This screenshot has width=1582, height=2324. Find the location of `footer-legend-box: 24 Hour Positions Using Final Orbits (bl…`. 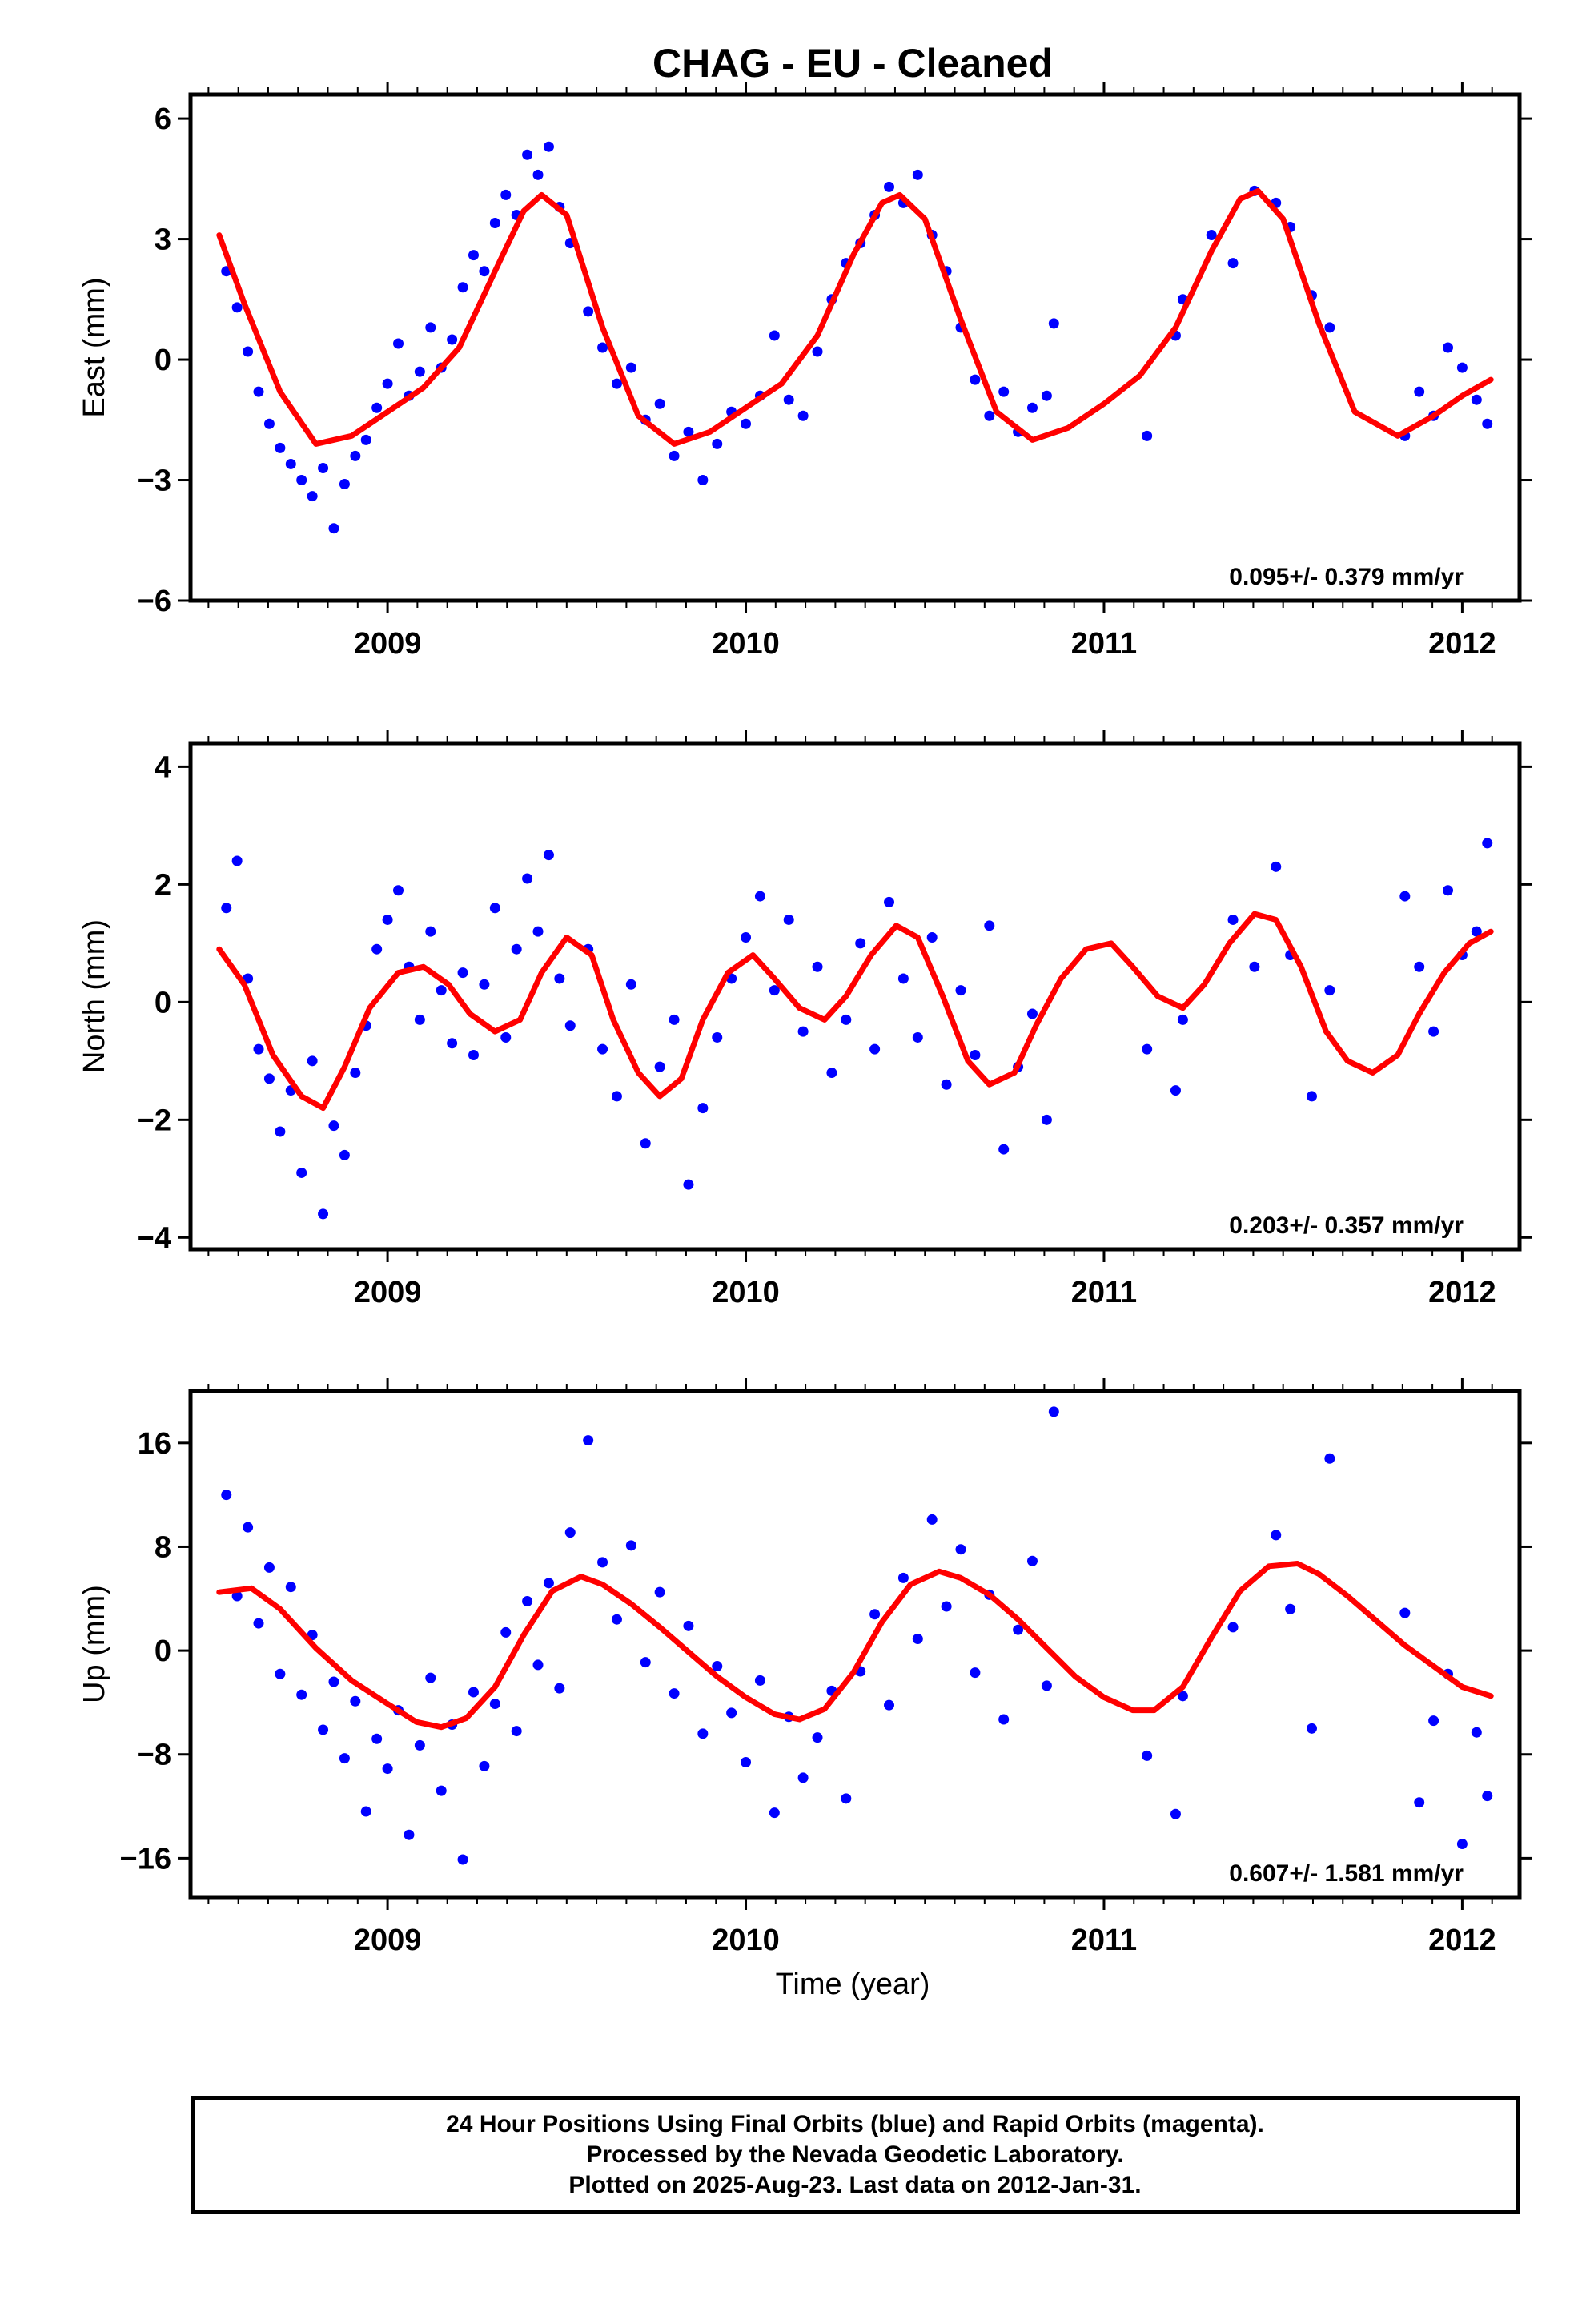

footer-legend-box: 24 Hour Positions Using Final Orbits (bl… is located at coordinates (855, 2155).